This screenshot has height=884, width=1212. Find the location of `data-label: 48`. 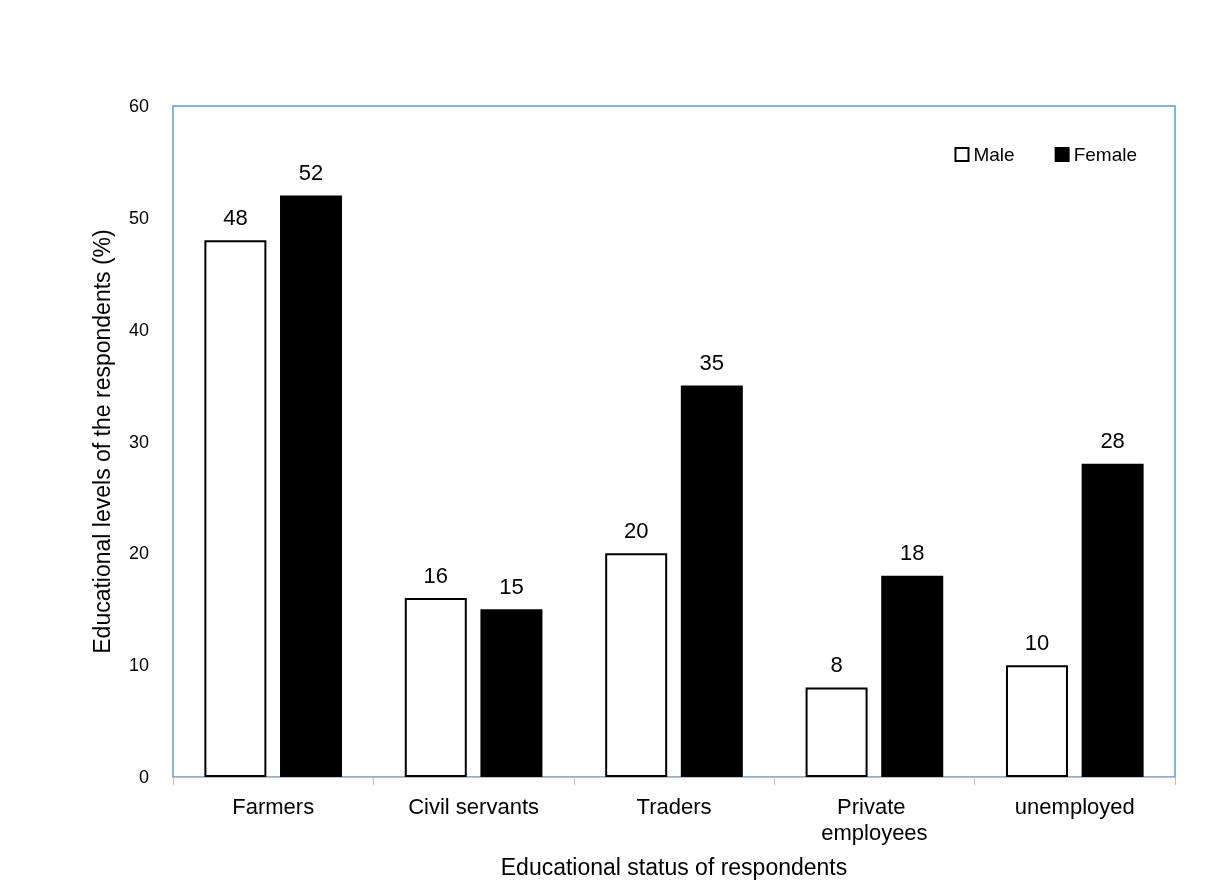

data-label: 48 is located at coordinates (235, 217).